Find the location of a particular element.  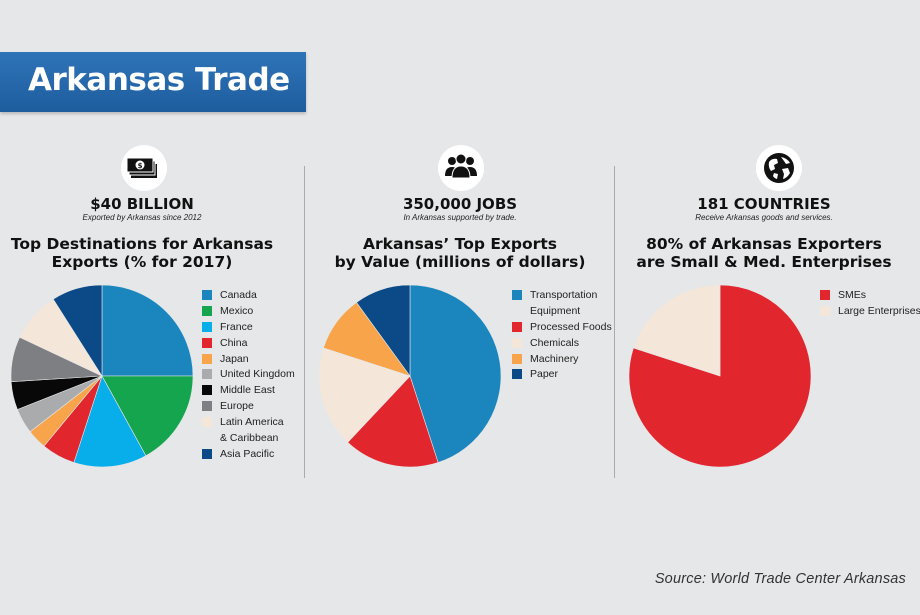

legend-item: Japan is located at coordinates (248, 361).